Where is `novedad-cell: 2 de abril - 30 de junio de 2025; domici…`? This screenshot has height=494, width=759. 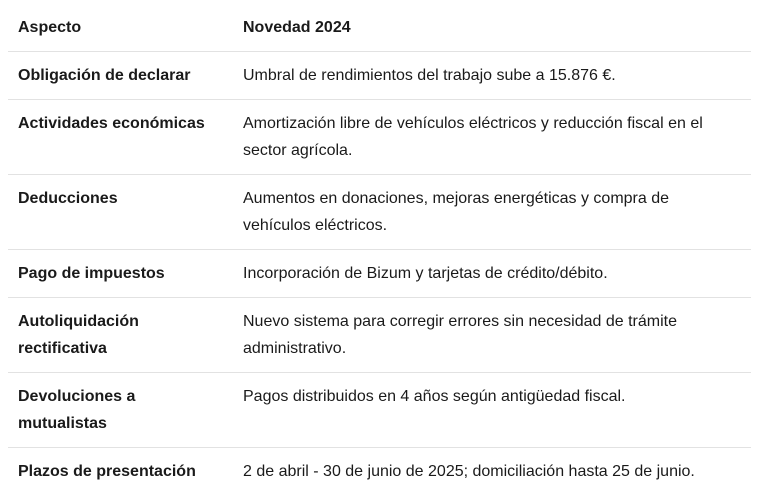
novedad-cell: 2 de abril - 30 de junio de 2025; domici… is located at coordinates (492, 470).